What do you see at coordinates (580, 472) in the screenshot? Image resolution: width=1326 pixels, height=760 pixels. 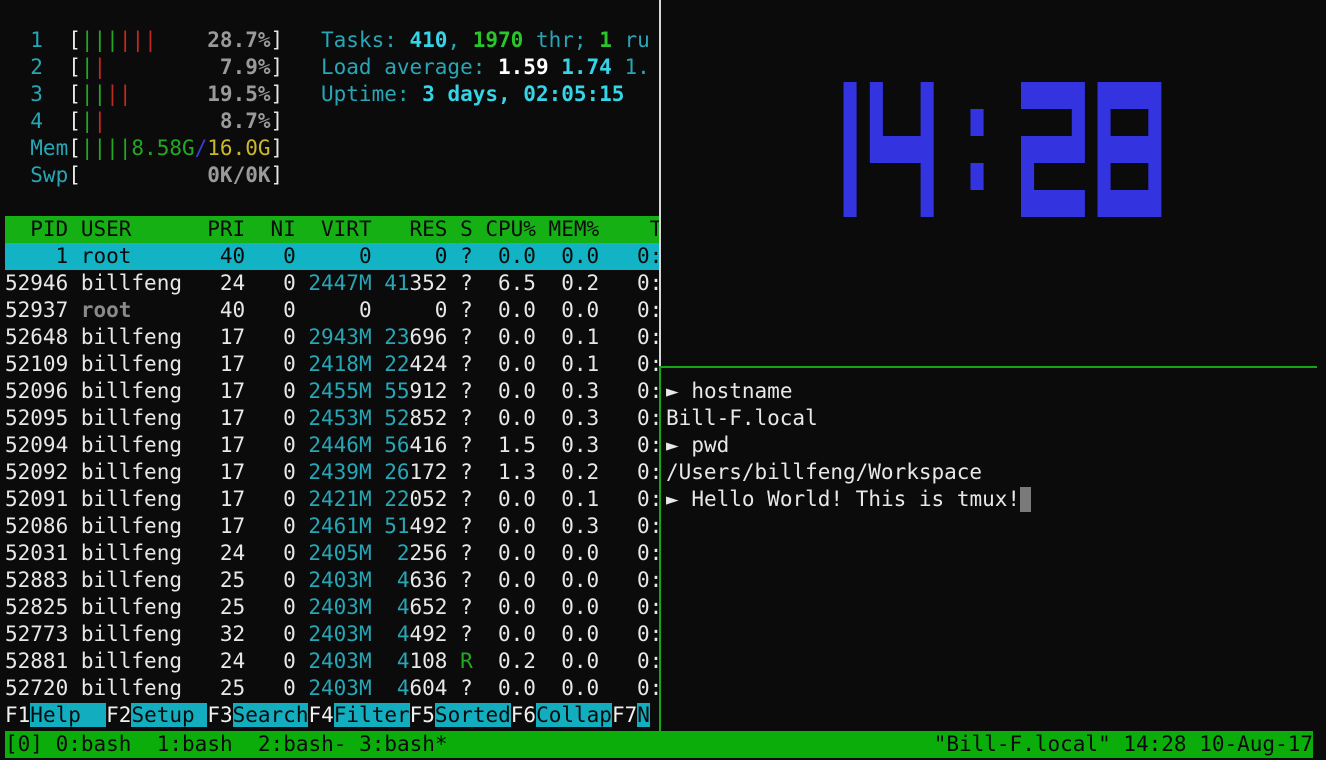 I see `cell-mem: 0.2` at bounding box center [580, 472].